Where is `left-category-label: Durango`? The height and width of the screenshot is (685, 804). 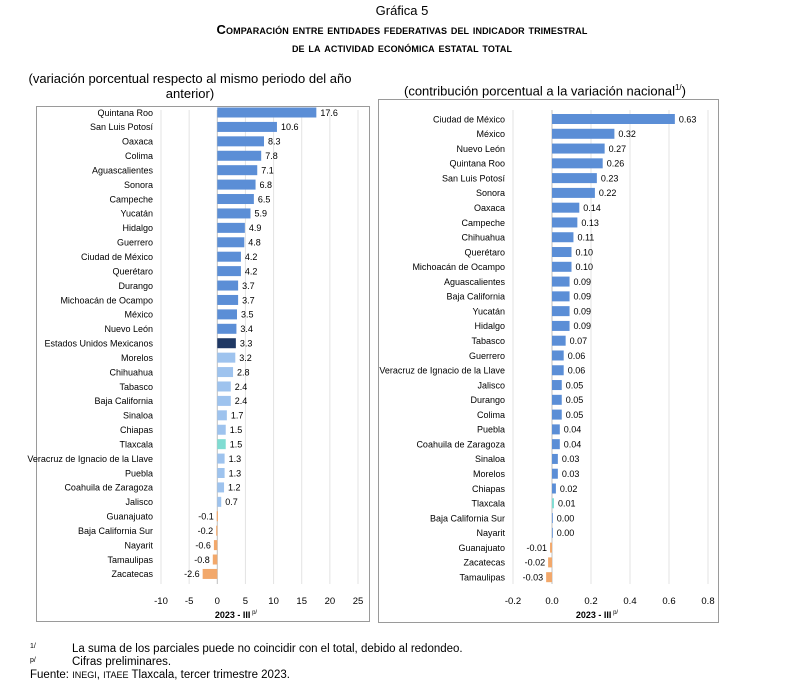 left-category-label: Durango is located at coordinates (135, 286).